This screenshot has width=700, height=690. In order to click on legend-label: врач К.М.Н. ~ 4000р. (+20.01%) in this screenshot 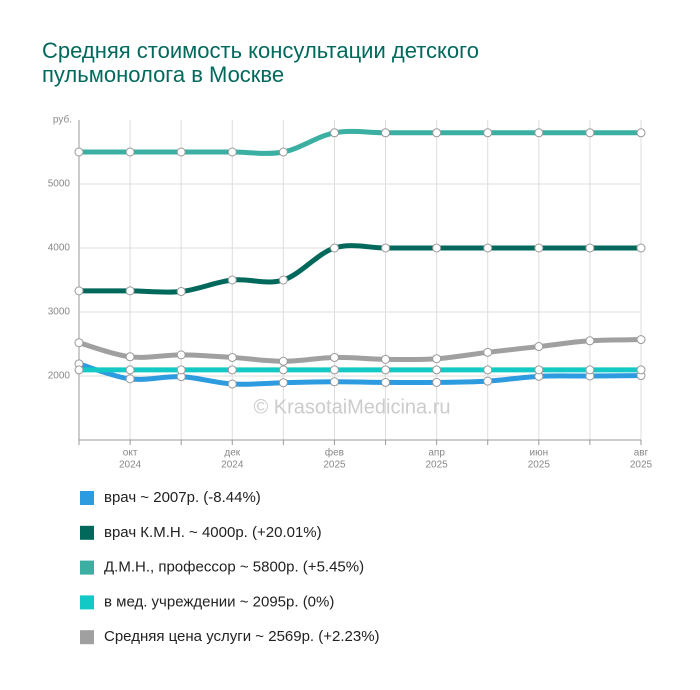, I will do `click(213, 532)`.